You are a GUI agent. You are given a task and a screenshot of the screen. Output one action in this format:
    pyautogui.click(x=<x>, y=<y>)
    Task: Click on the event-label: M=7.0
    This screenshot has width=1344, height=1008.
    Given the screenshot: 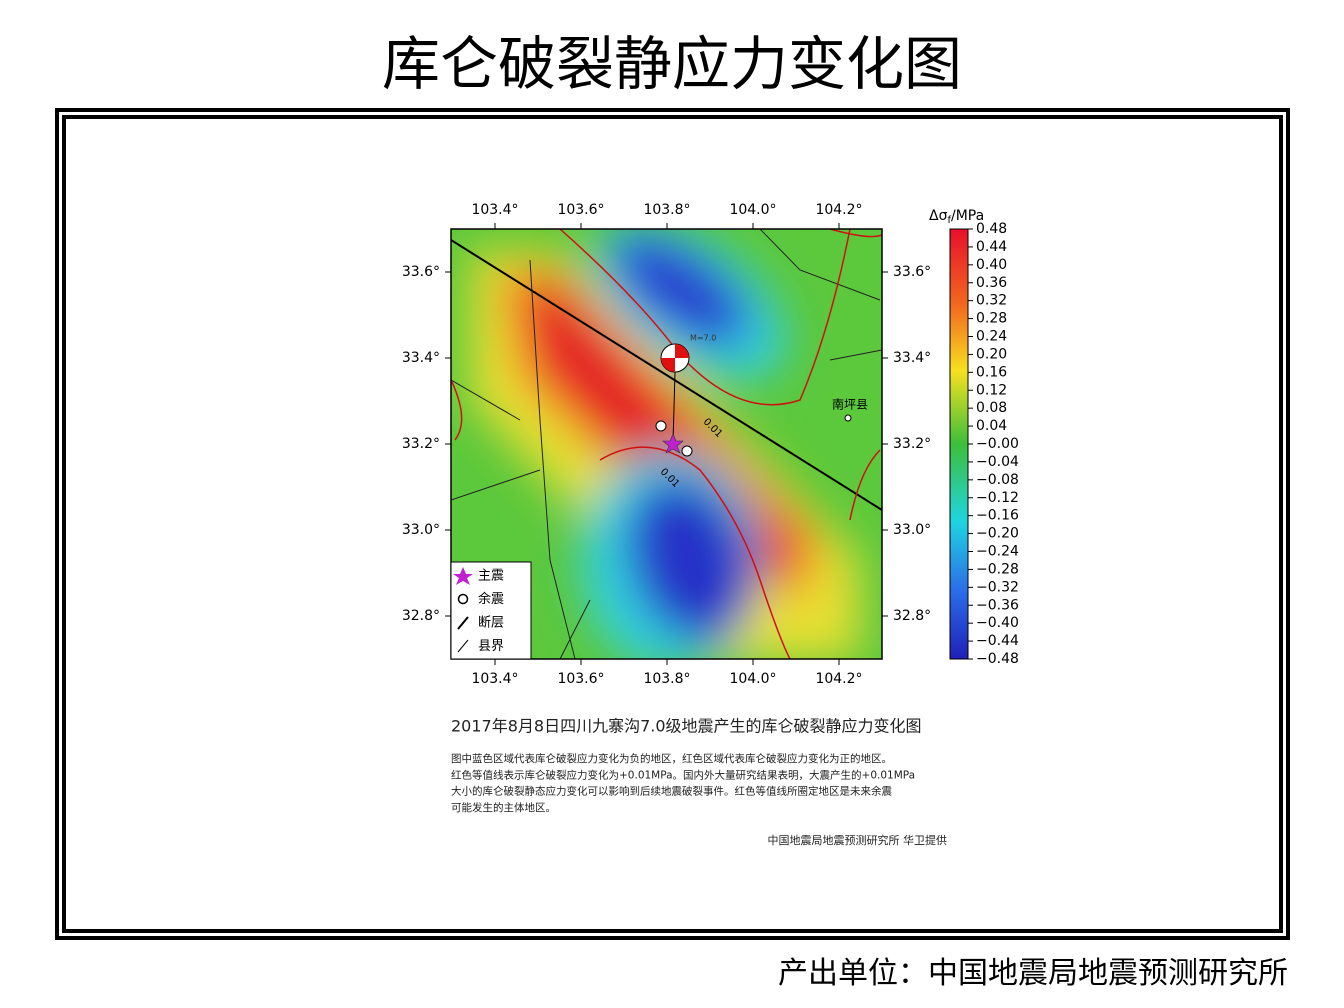 What is the action you would take?
    pyautogui.click(x=703, y=338)
    